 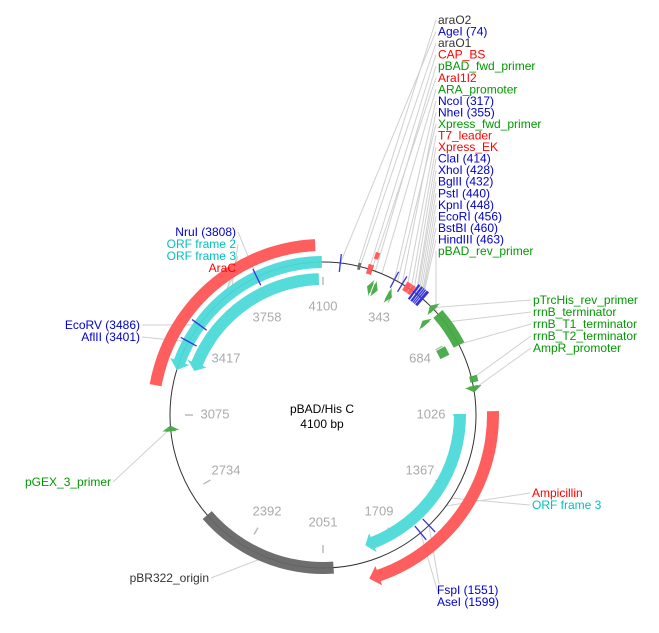 What do you see at coordinates (468, 228) in the screenshot?
I see `label-bstbi-460: BstBI (460)` at bounding box center [468, 228].